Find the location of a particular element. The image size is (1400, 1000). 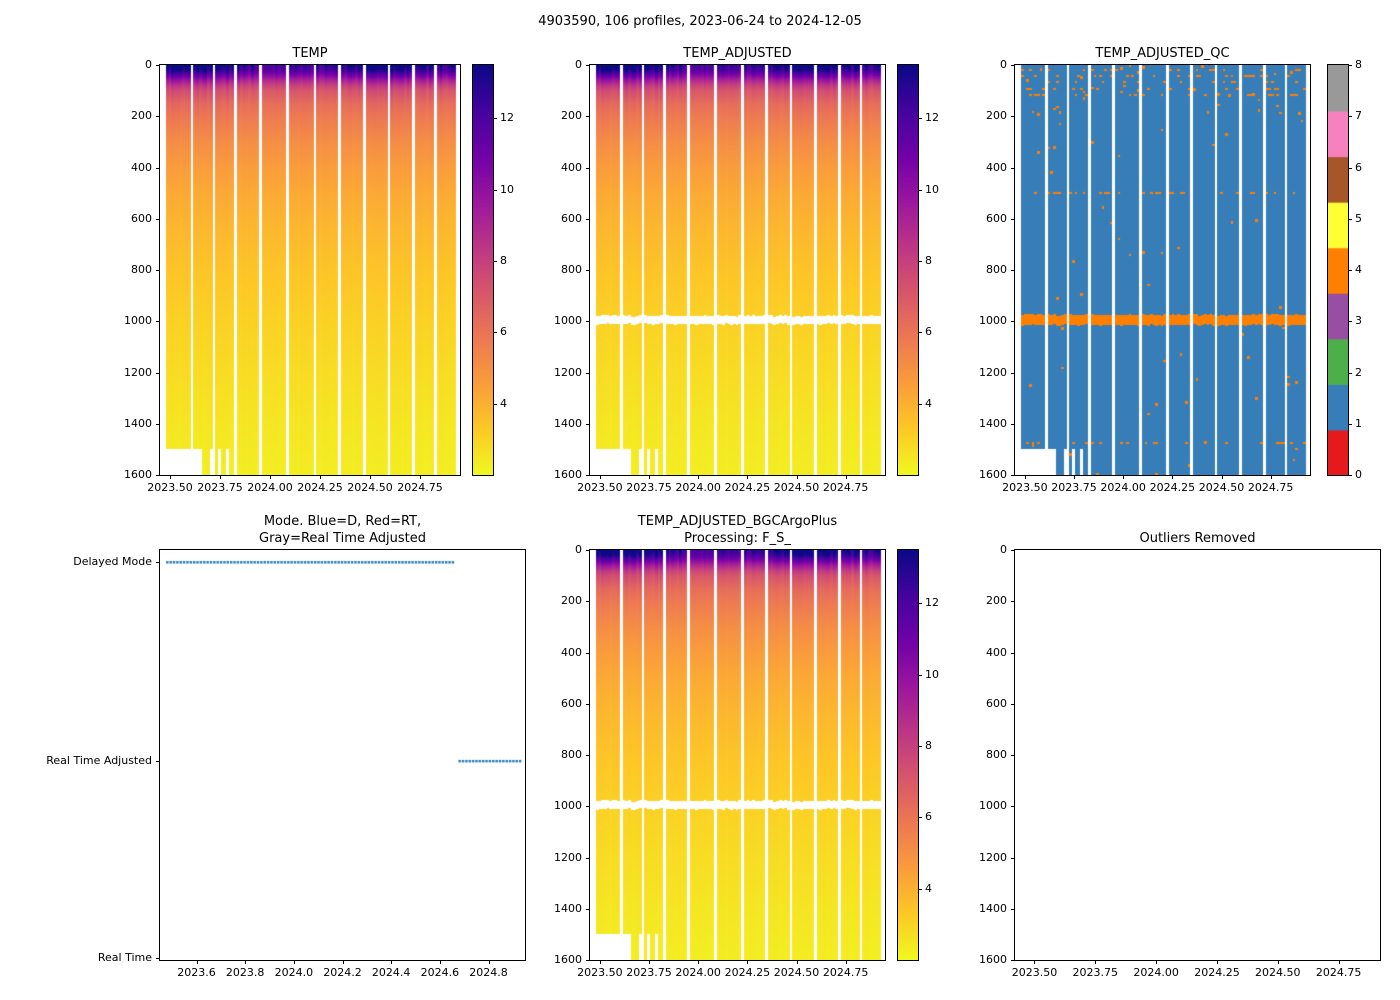

temp-adjusted-qc-heatmap-canvas is located at coordinates (1162, 270).